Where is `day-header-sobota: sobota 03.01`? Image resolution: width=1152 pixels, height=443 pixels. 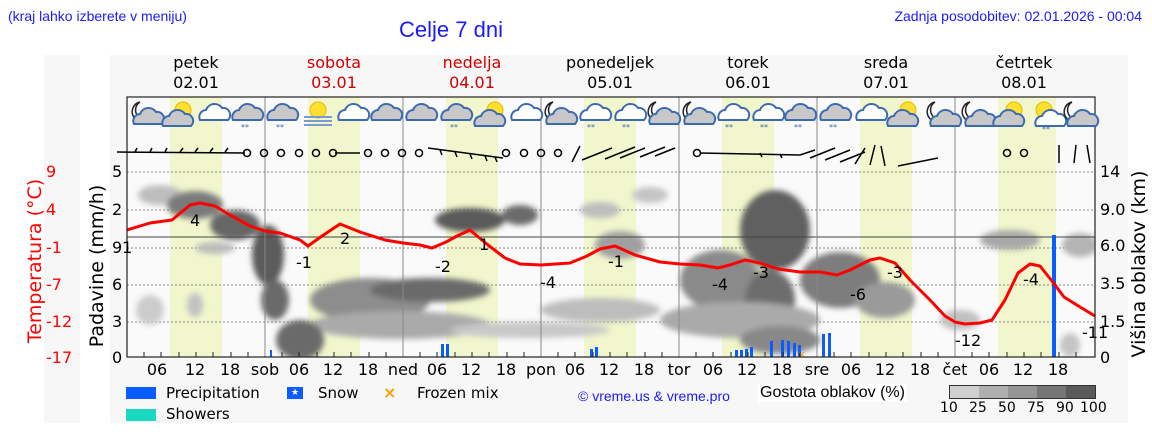
day-header-sobota: sobota 03.01 is located at coordinates (334, 72).